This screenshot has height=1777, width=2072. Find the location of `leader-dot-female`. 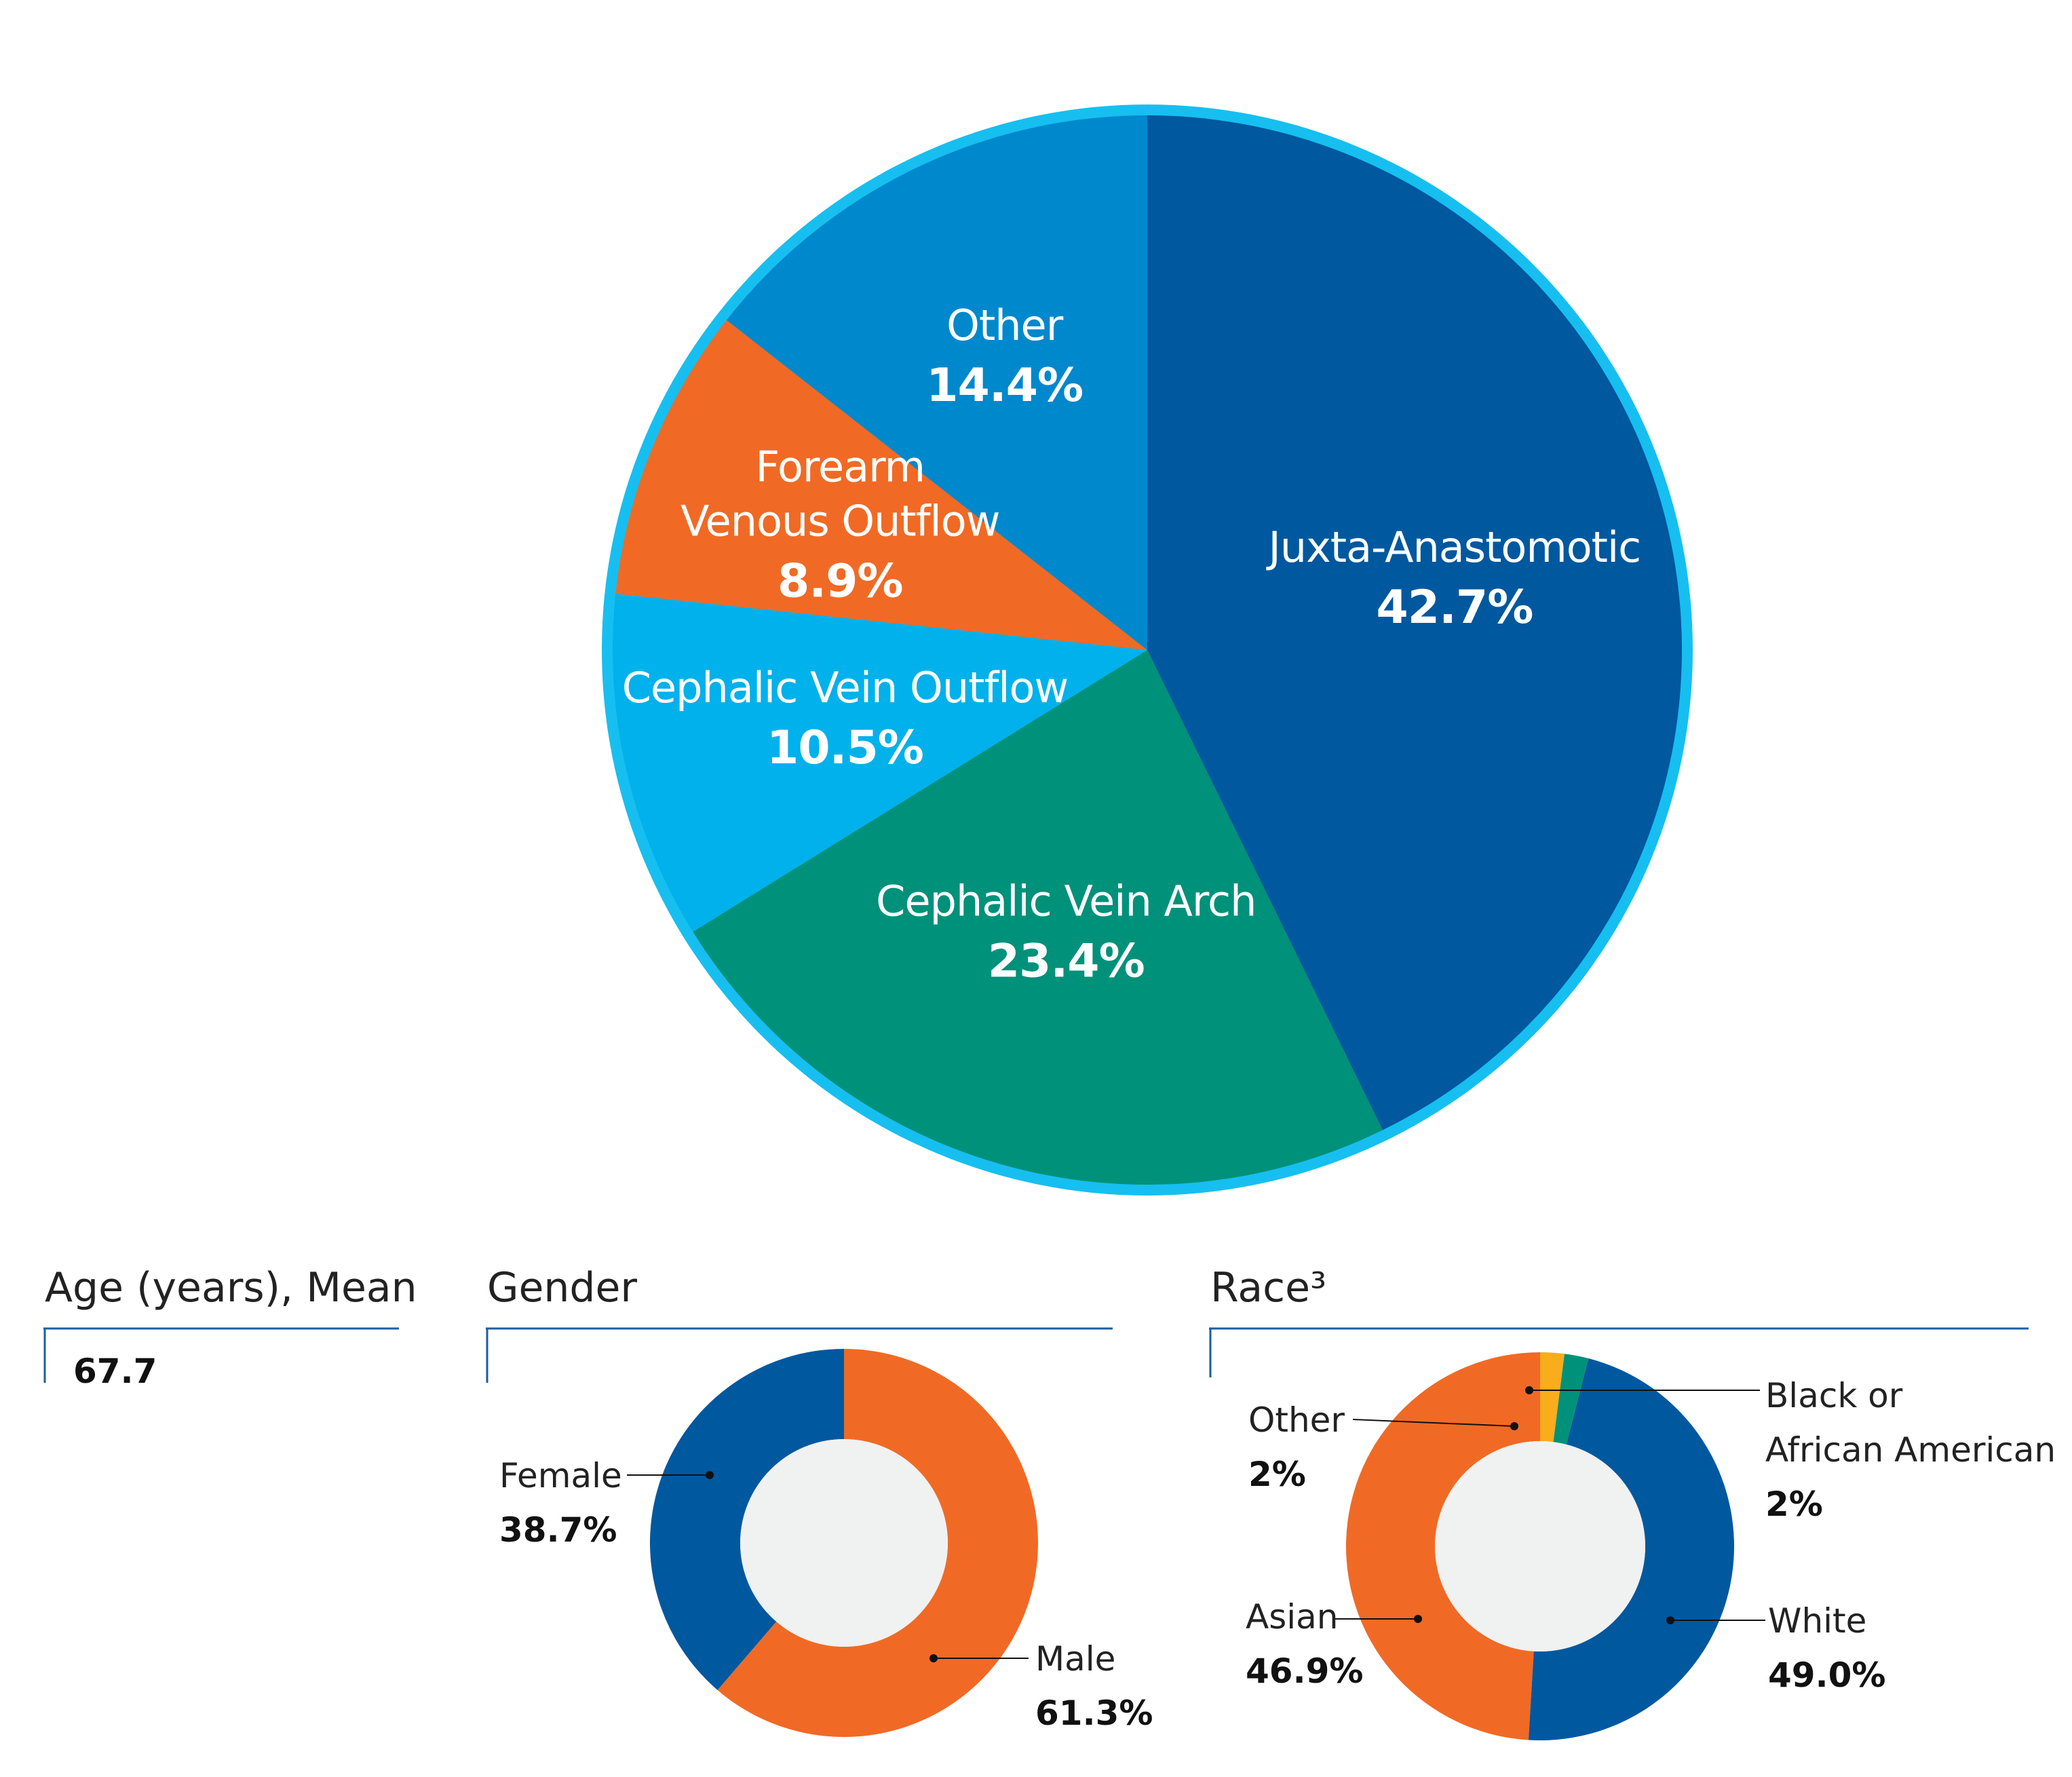

leader-dot-female is located at coordinates (710, 1475).